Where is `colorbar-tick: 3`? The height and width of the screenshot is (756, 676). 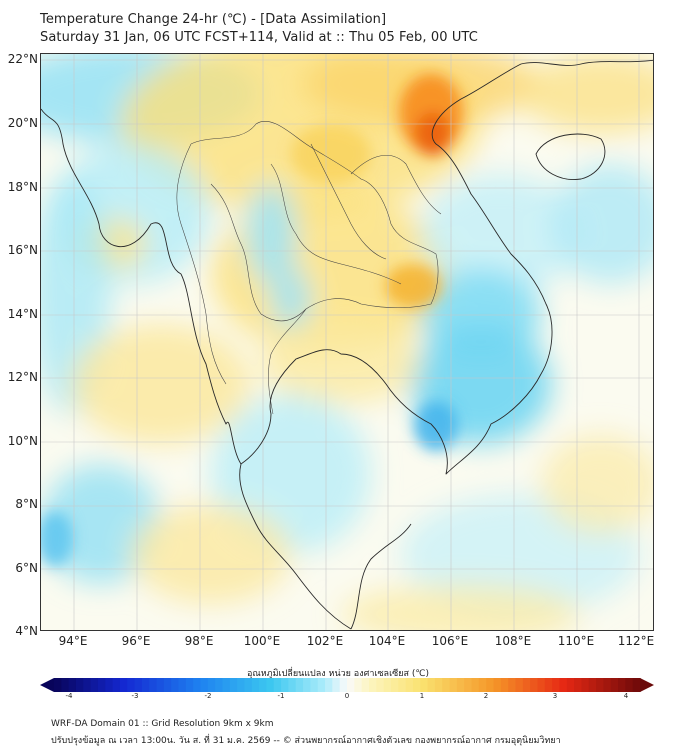
colorbar-tick: 3 is located at coordinates (555, 696).